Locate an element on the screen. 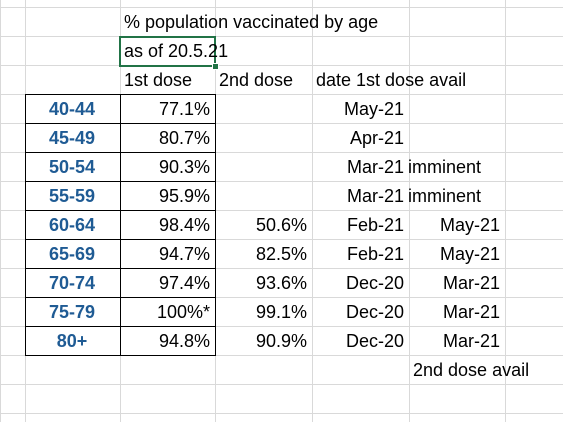 Image resolution: width=563 pixels, height=422 pixels. fill-handle is located at coordinates (215, 66).